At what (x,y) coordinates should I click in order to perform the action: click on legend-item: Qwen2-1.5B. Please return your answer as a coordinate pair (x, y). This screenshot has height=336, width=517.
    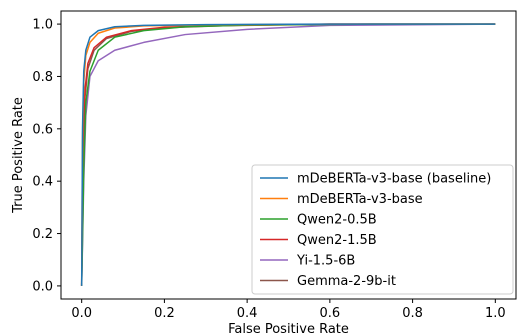
    Looking at the image, I should click on (318, 240).